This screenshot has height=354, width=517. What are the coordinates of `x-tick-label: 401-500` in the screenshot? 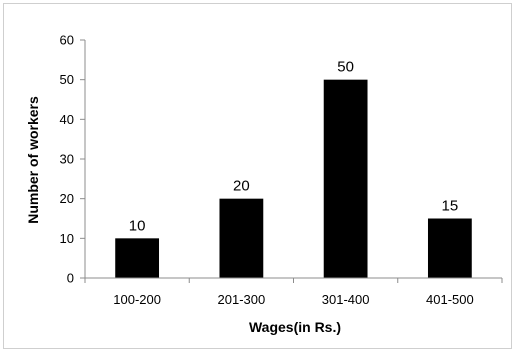 It's located at (450, 299).